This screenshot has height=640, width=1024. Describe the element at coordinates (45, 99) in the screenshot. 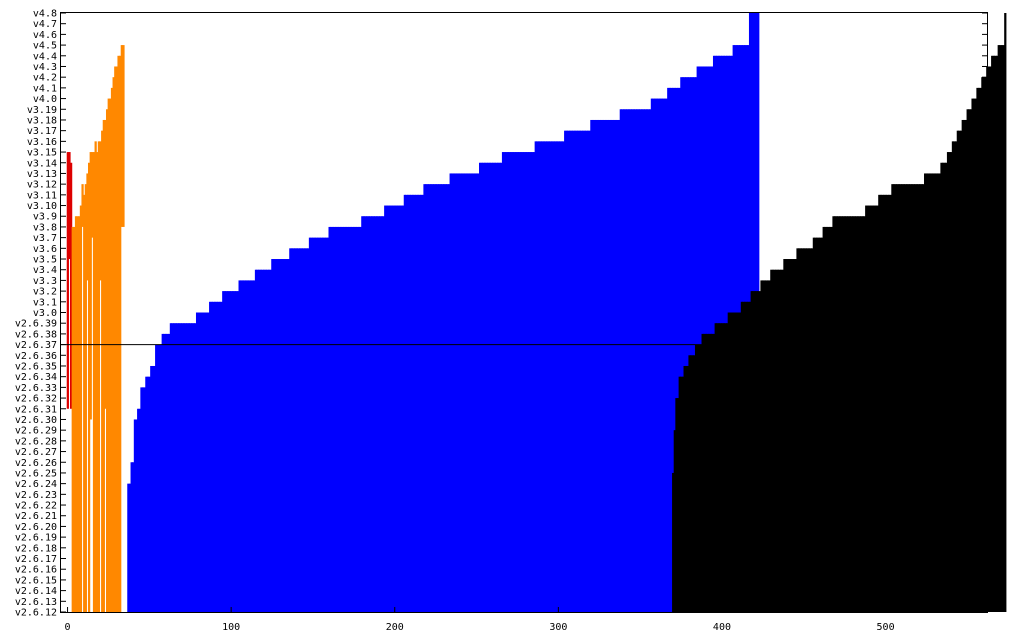

I see `y-tick-label: v4.0` at that location.